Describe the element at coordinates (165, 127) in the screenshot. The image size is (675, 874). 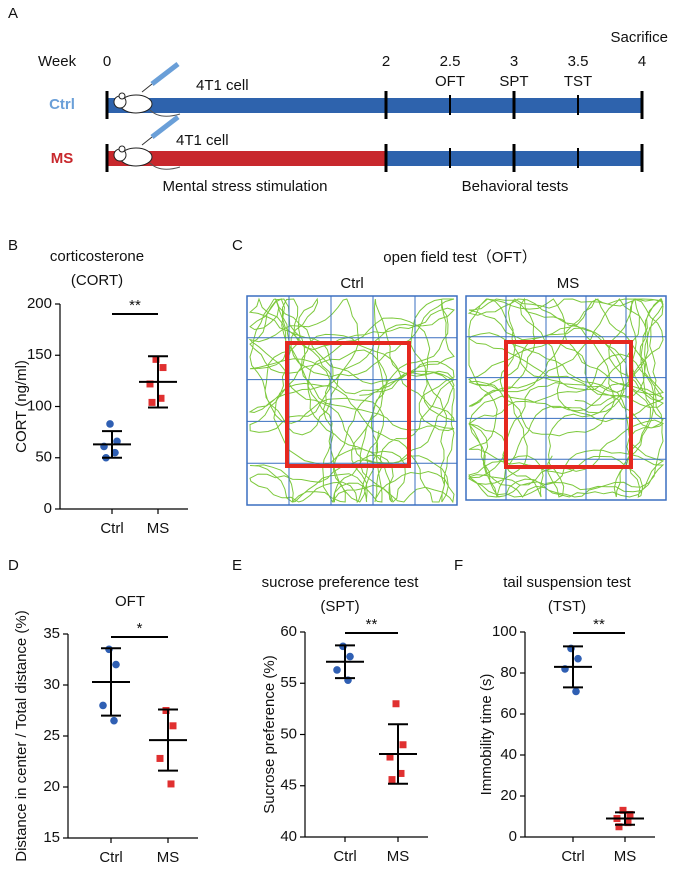
I see `syringe` at that location.